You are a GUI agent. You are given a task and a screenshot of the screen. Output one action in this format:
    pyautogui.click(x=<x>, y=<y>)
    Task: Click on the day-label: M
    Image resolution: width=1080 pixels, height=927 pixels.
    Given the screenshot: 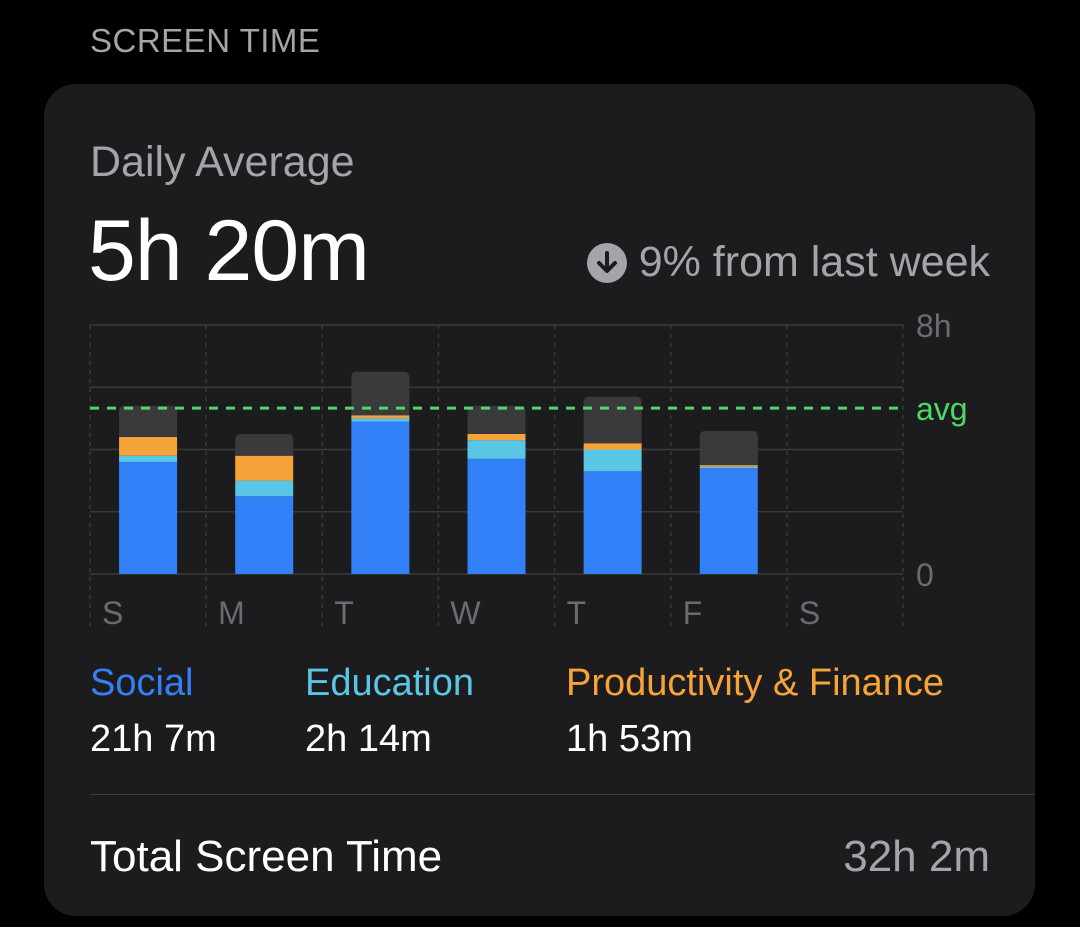 What is the action you would take?
    pyautogui.click(x=231, y=613)
    